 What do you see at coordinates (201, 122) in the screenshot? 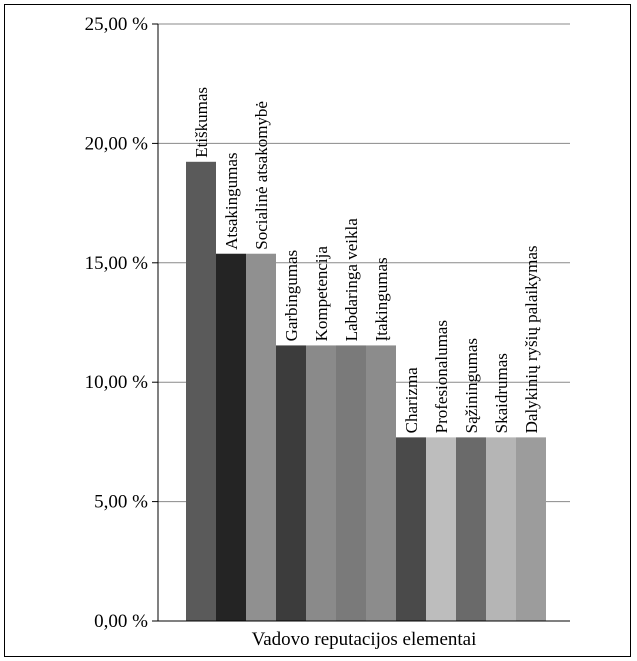
I see `bar-label: Etiškumas` at bounding box center [201, 122].